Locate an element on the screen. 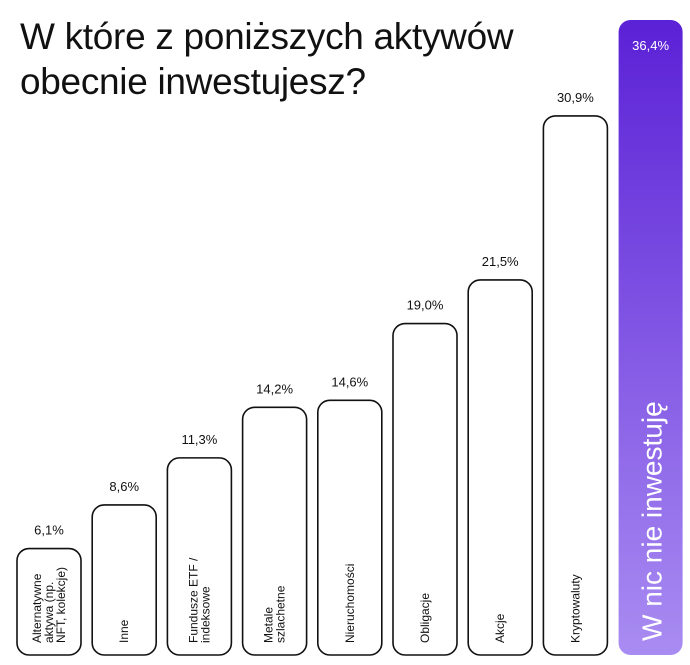  category-label-0: Alternatywneaktywa (np.NFT, kolekcje) is located at coordinates (49, 605).